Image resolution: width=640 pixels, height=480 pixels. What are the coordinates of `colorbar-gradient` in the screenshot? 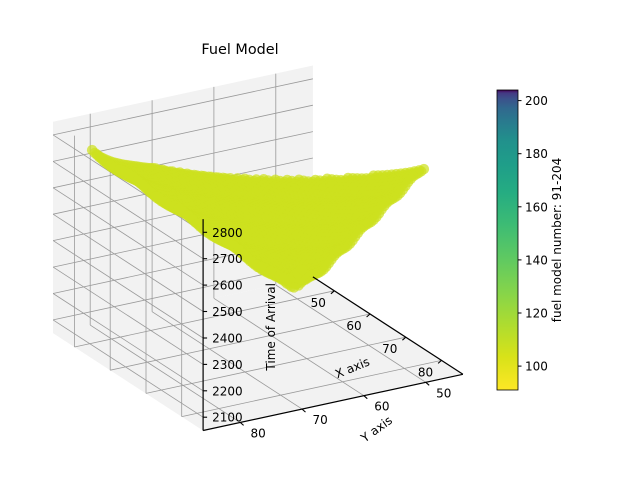 It's located at (507, 240).